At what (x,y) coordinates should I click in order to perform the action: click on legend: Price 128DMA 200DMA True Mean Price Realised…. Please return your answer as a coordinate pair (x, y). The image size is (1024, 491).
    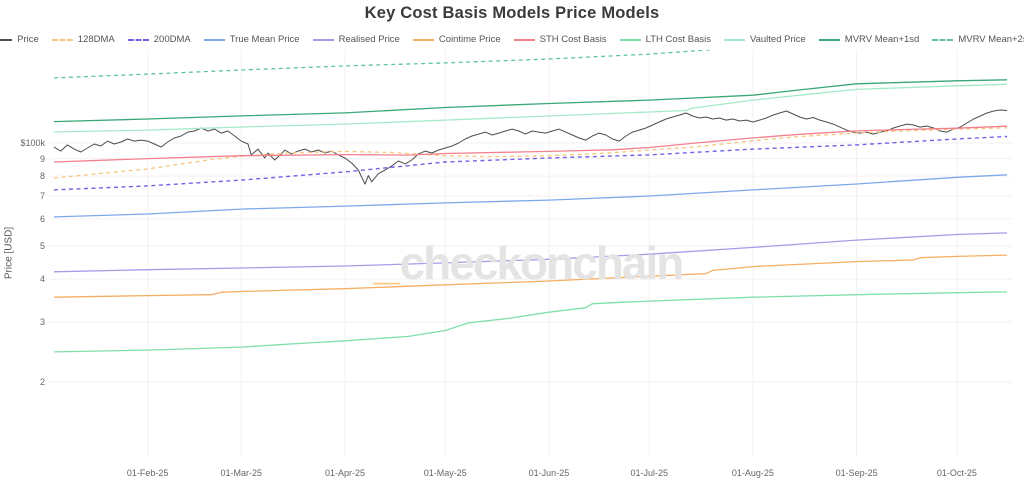
    Looking at the image, I should click on (512, 39).